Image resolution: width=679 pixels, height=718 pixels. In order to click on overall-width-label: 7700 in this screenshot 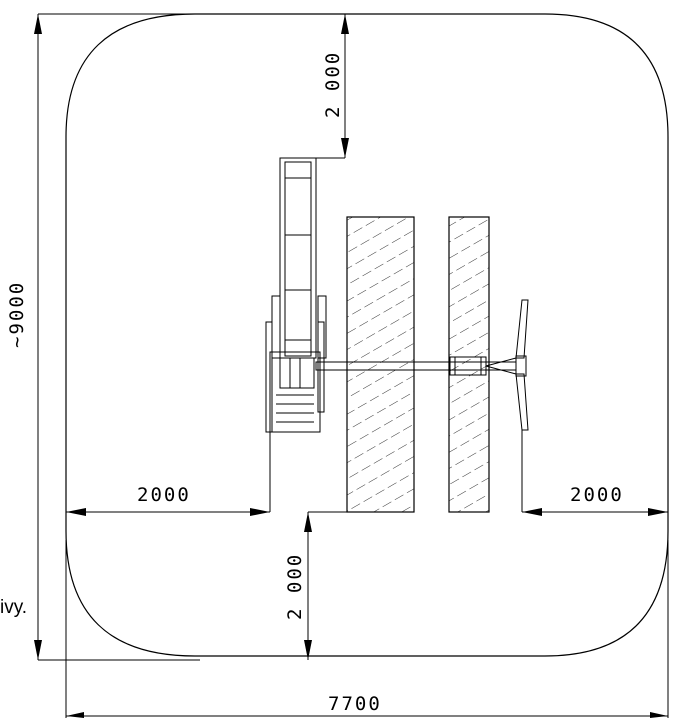, I will do `click(355, 704)`.